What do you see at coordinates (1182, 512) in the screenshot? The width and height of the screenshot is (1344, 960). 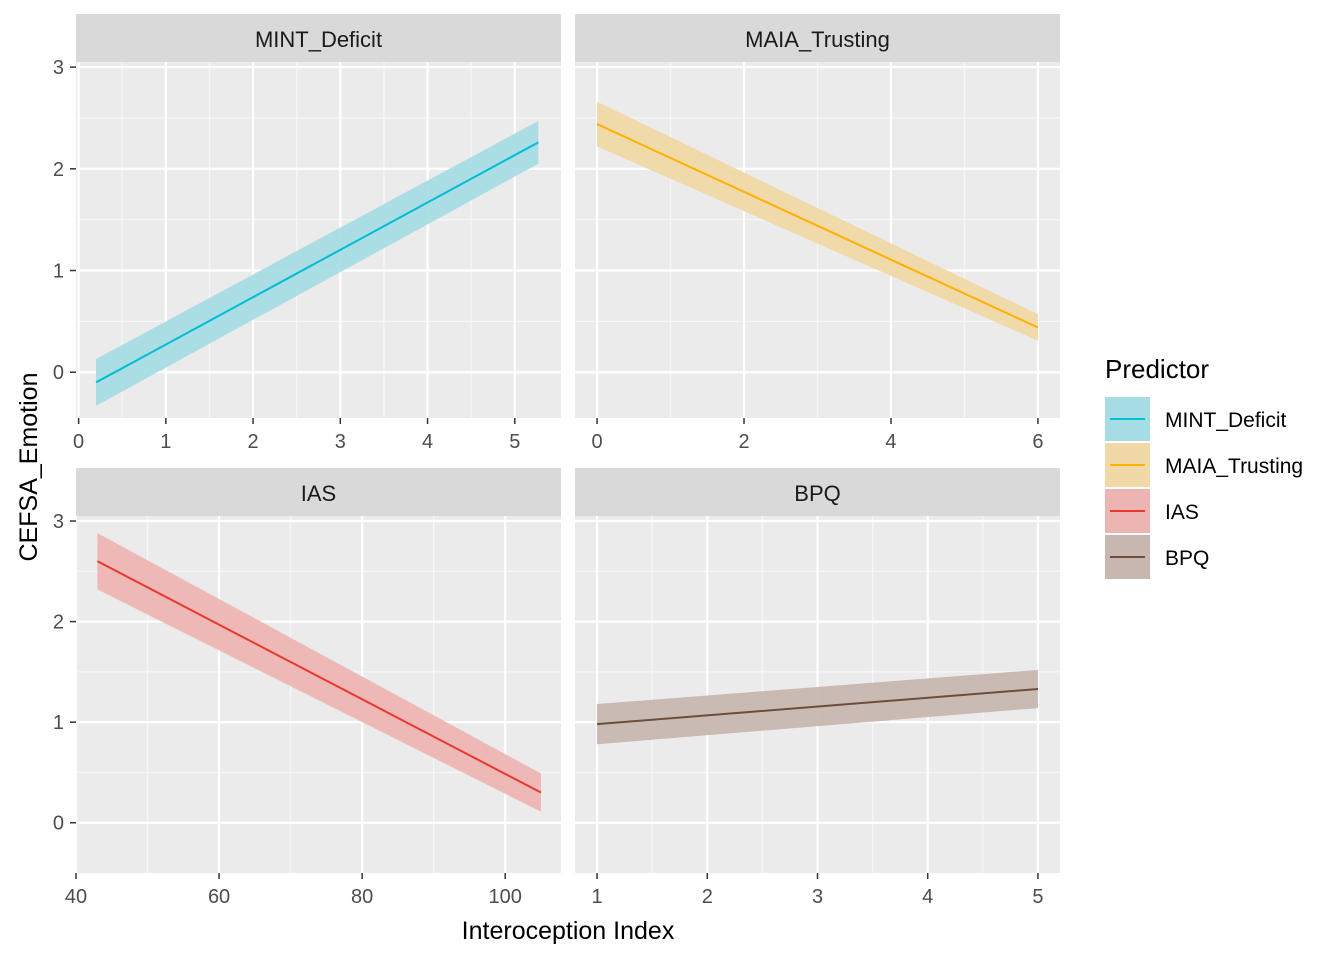 I see `legend-label: IAS` at bounding box center [1182, 512].